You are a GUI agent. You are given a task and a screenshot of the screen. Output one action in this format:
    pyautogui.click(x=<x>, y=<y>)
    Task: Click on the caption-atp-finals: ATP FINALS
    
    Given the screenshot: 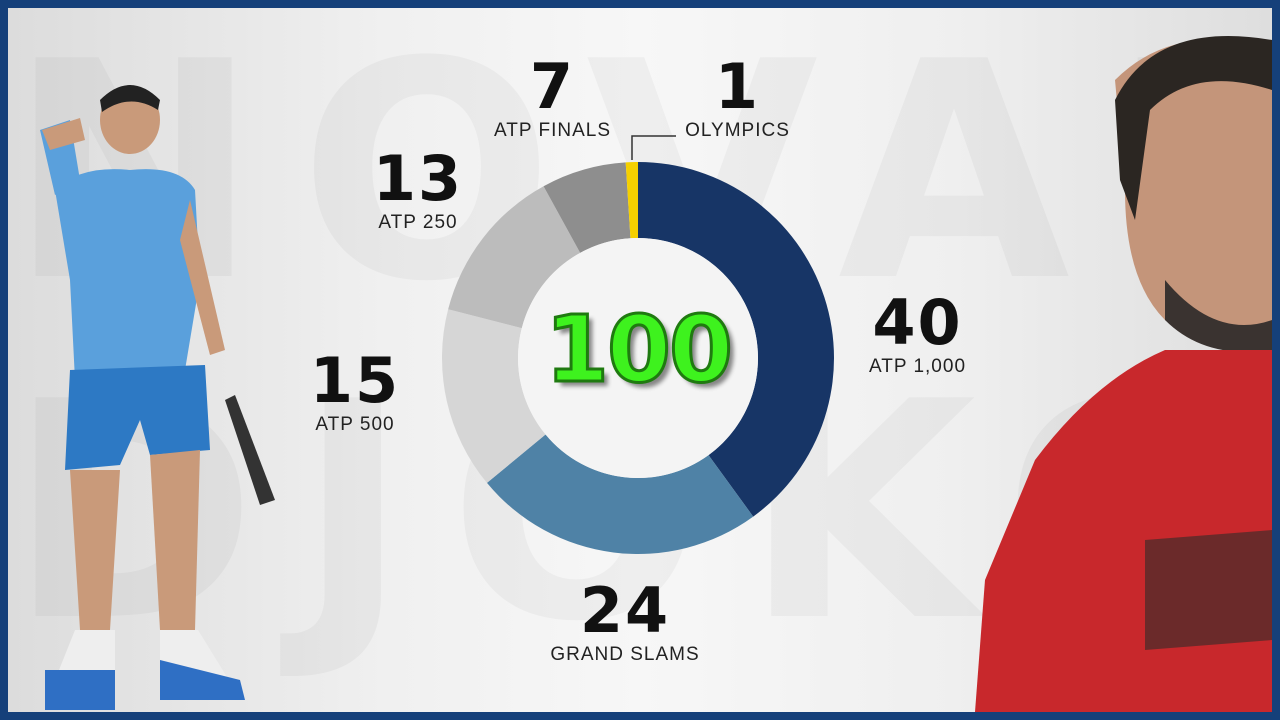 What is the action you would take?
    pyautogui.click(x=552, y=130)
    